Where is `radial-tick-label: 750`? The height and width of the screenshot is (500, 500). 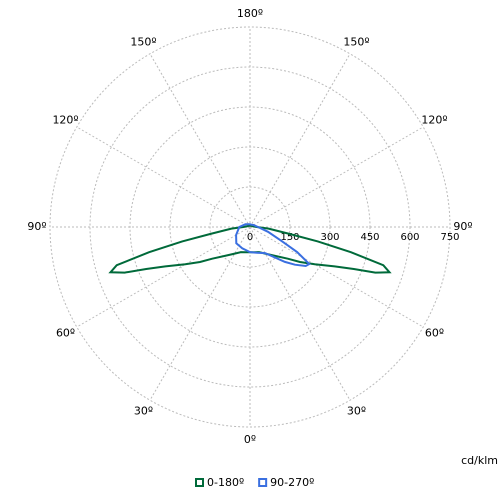
radial-tick-label: 750 is located at coordinates (449, 237).